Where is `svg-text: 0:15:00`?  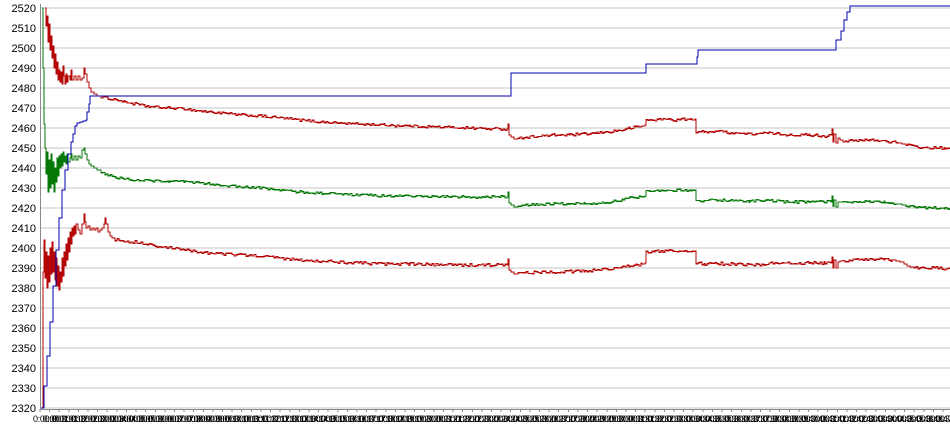 svg-text: 0:15:00 is located at coordinates (335, 419).